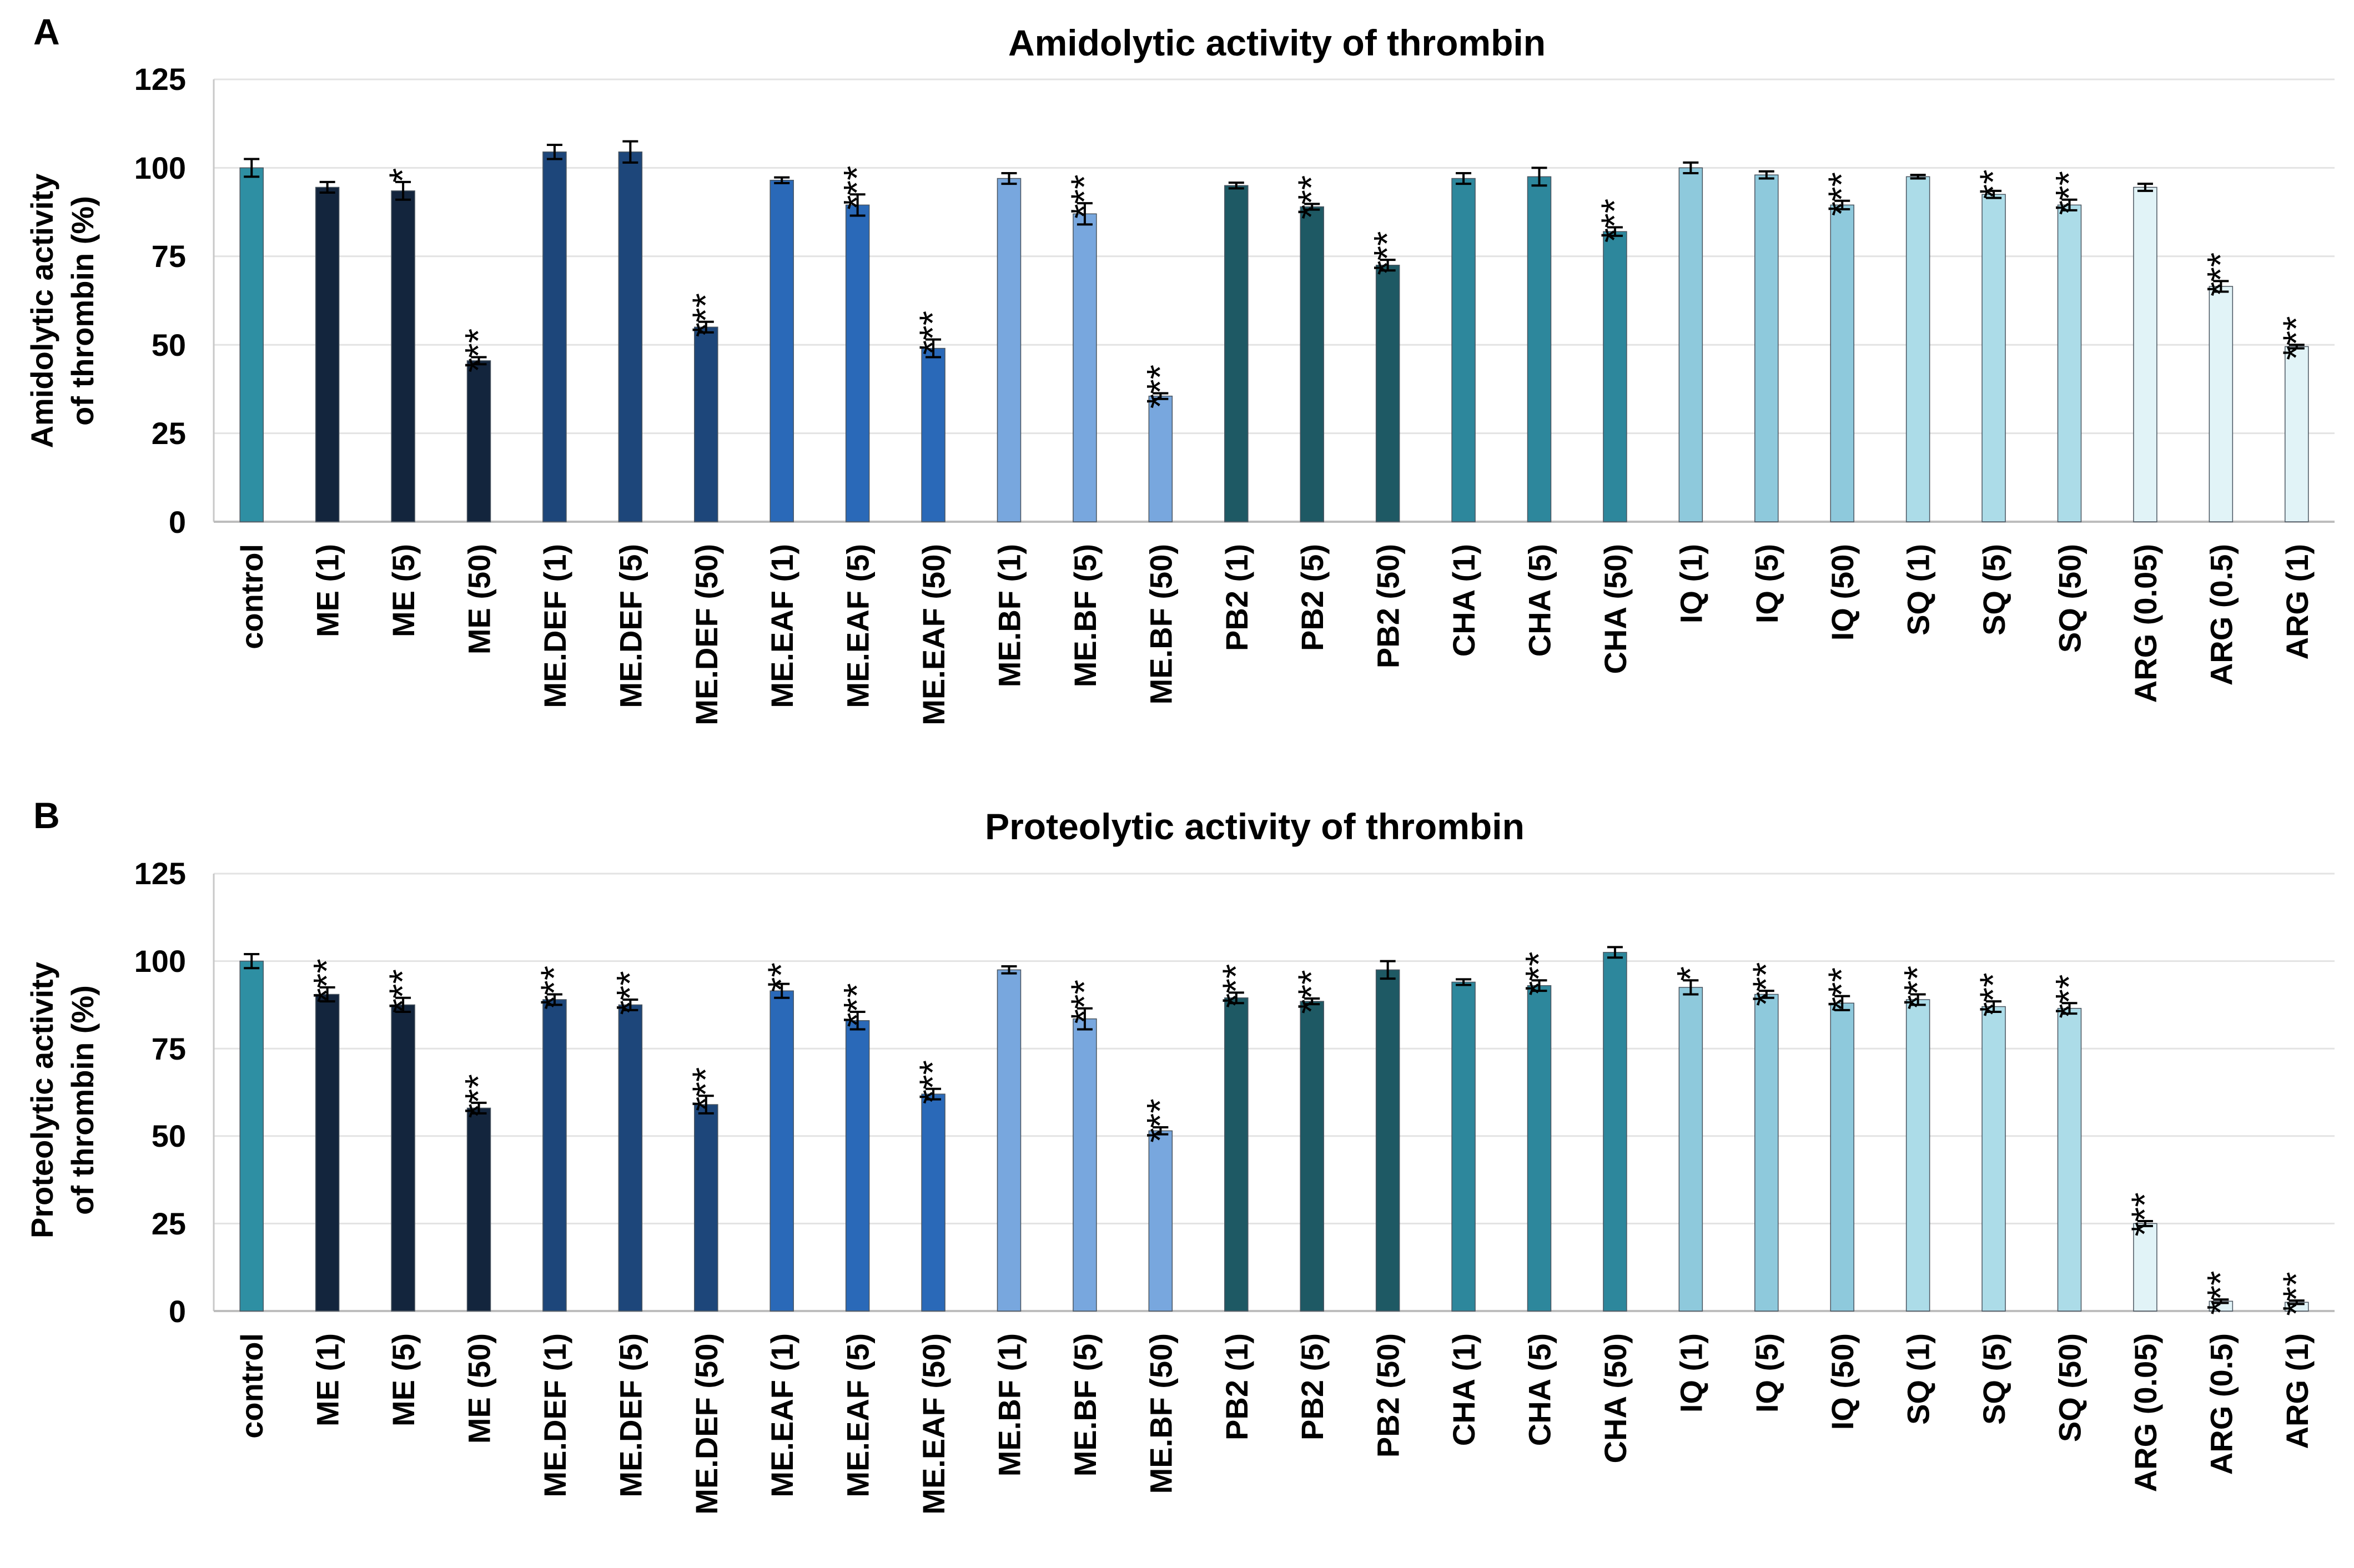  What do you see at coordinates (404, 591) in the screenshot?
I see `x-tick-label: ME (5)` at bounding box center [404, 591].